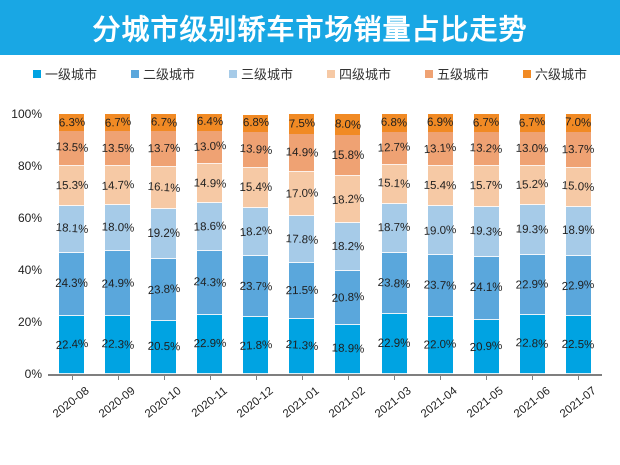 This screenshot has height=465, width=620. I want to click on bar-segment-四级城市: 16.1%, so click(163, 188).